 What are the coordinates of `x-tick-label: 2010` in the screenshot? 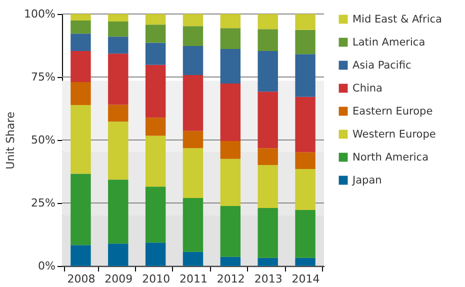 It's located at (156, 279).